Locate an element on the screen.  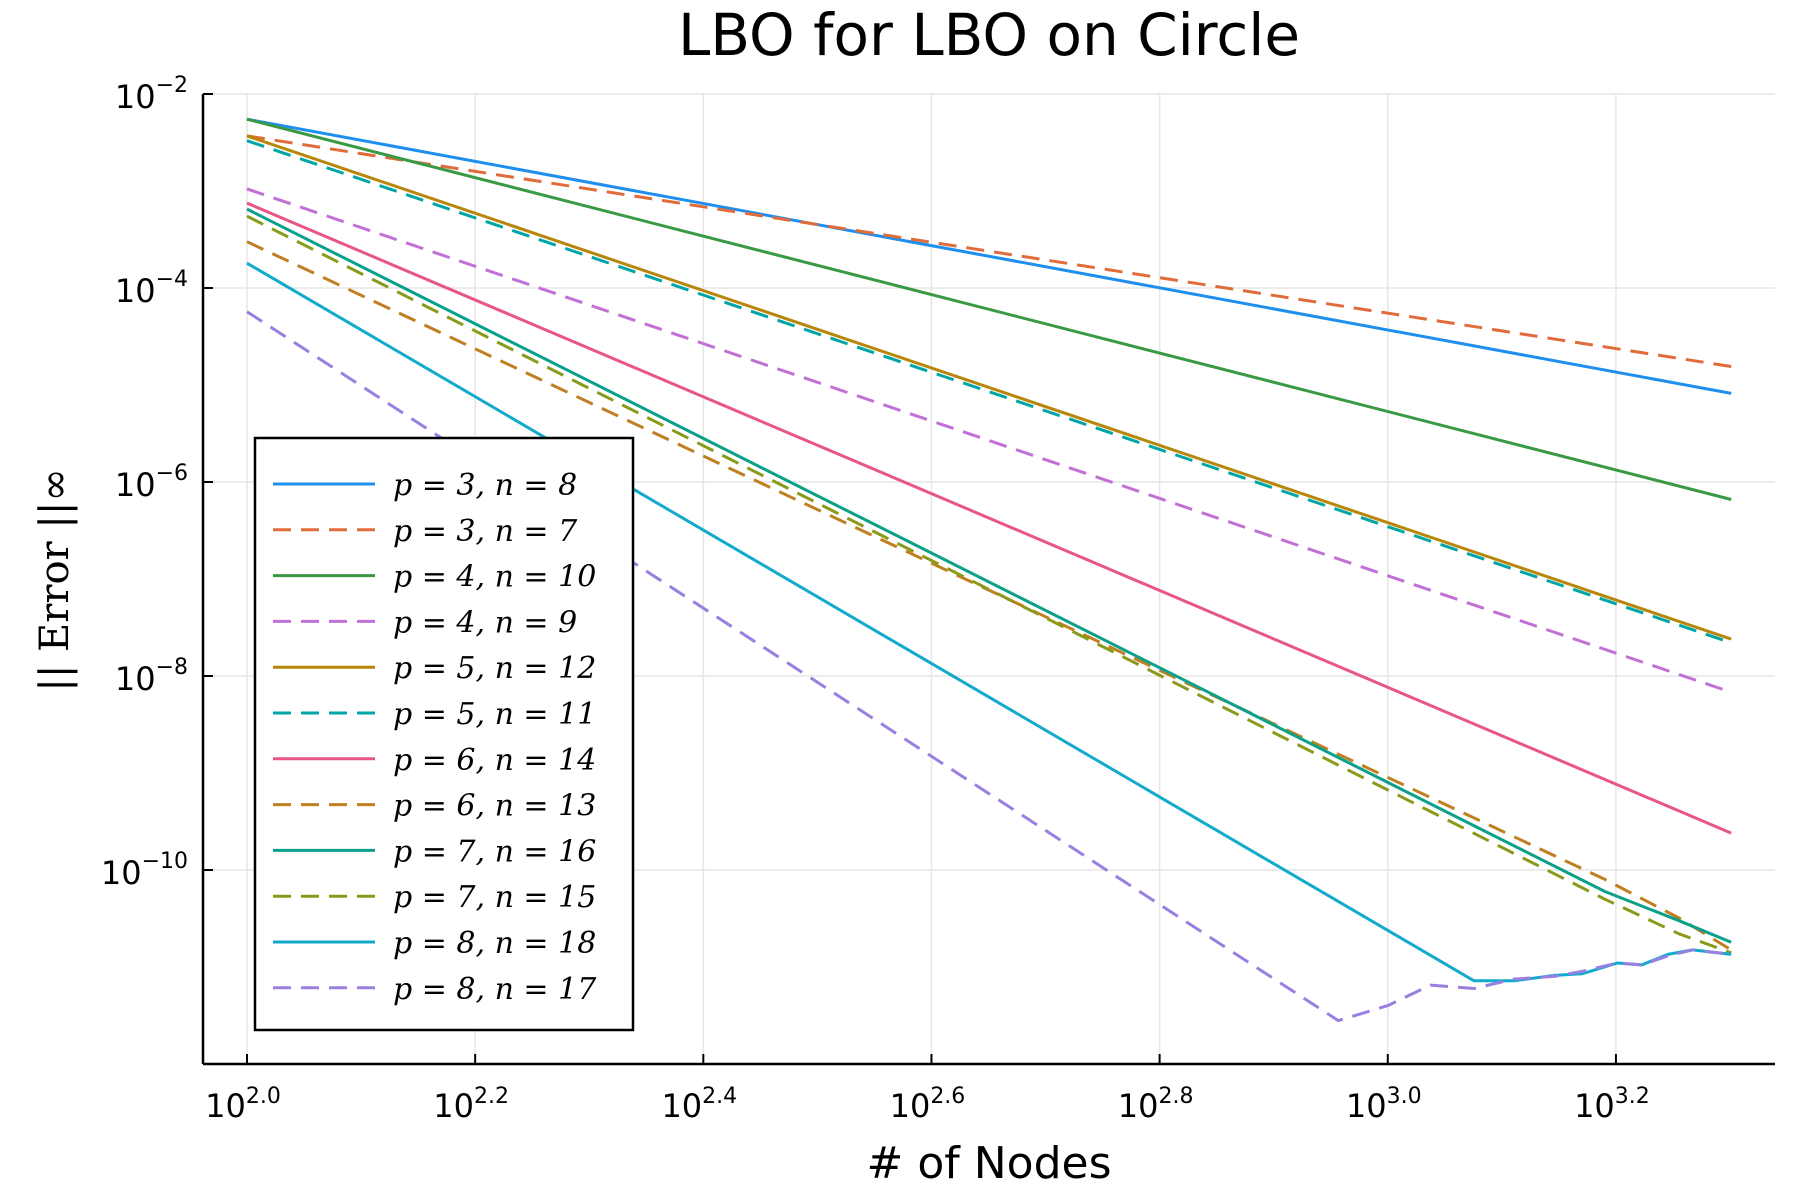
x-tick-label: 103.0 is located at coordinates (1384, 1104).